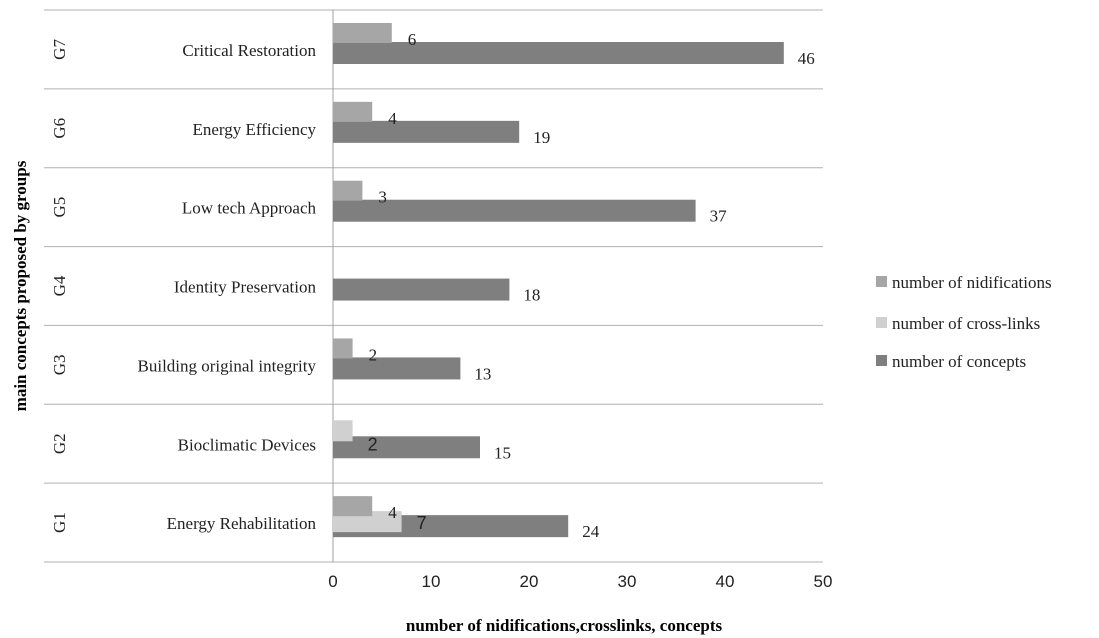  I want to click on group-label: G1, so click(59, 522).